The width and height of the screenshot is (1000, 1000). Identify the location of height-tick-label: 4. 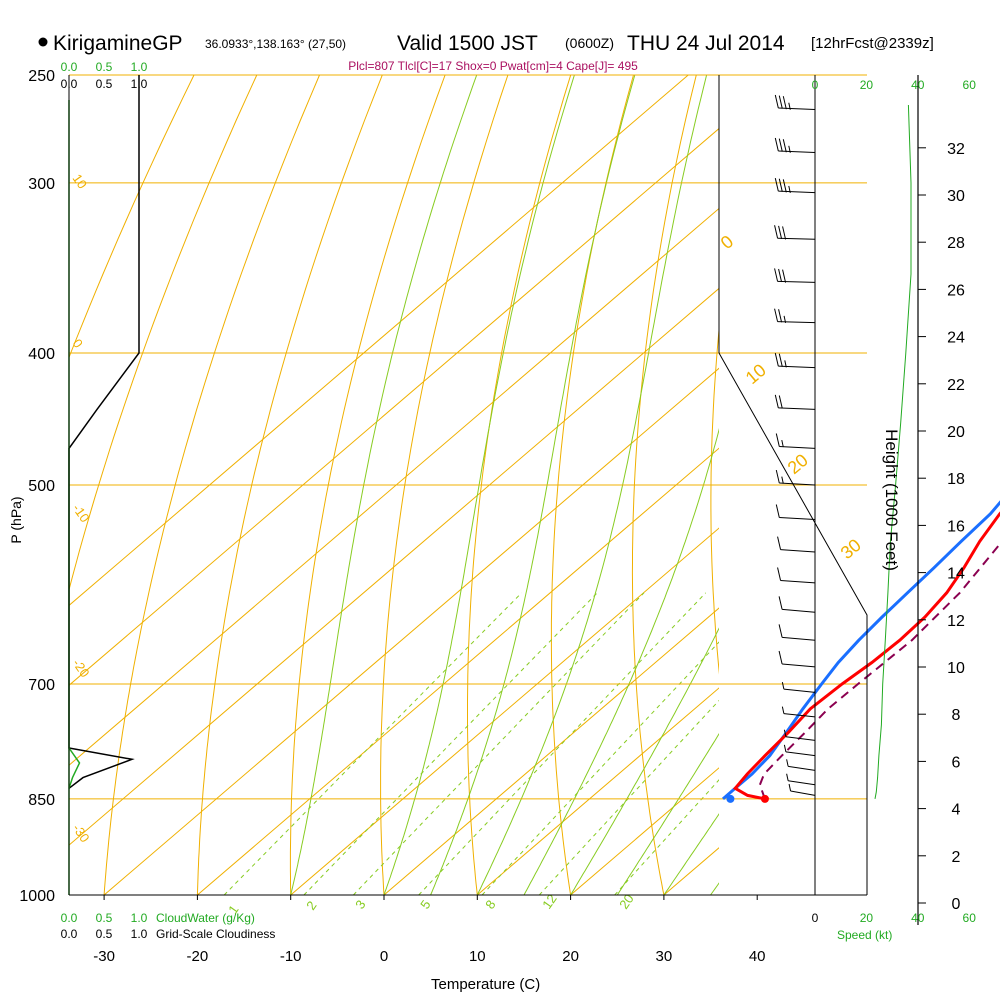
(956, 810).